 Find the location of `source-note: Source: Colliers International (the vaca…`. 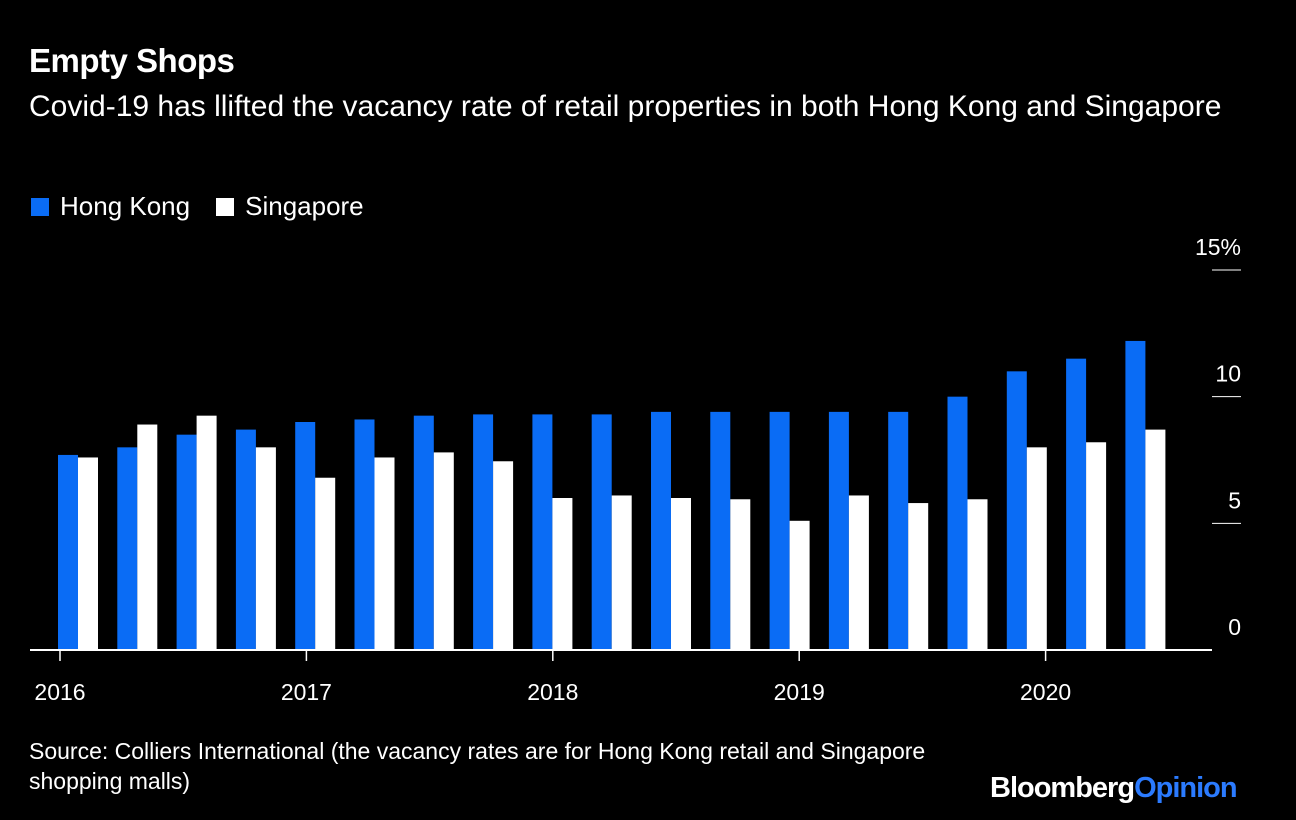

source-note: Source: Colliers International (the vaca… is located at coordinates (477, 766).